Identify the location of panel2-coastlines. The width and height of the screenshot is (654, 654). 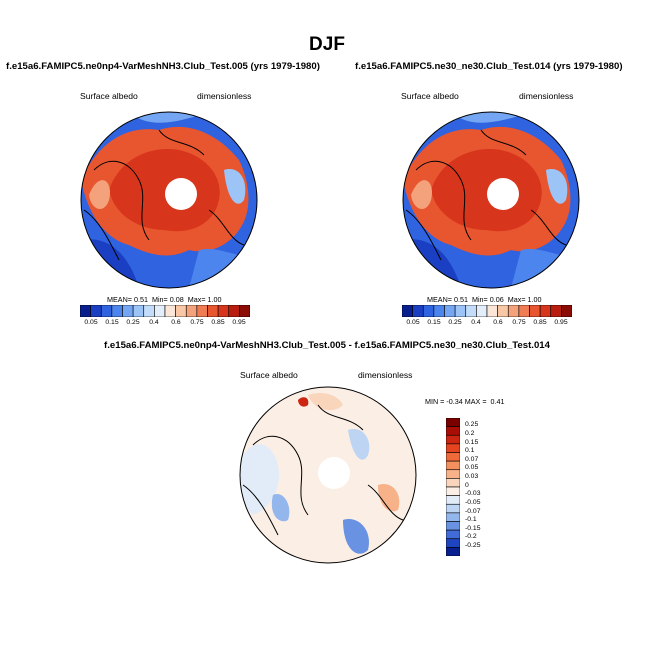
(486, 195).